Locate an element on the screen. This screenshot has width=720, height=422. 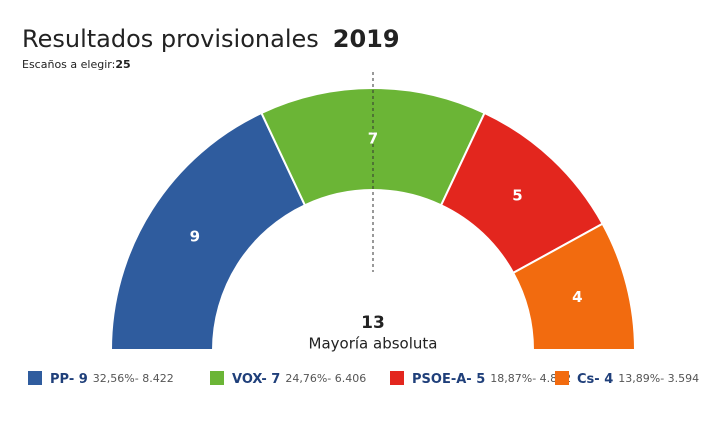
legend-detail: 18,87%- 4.882 is located at coordinates (530, 378).